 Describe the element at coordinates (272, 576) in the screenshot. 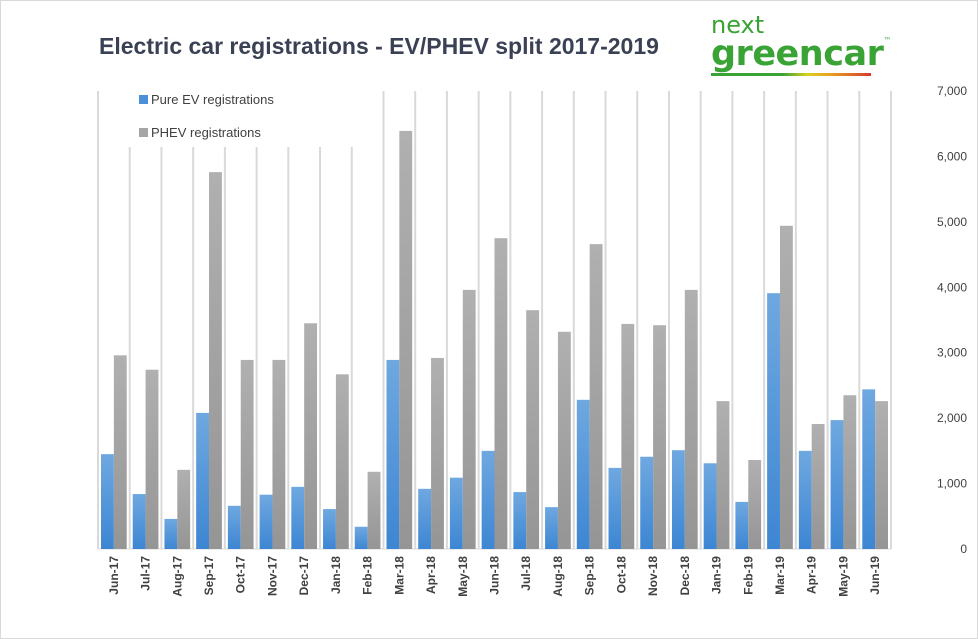

I see `x-tick-label: Nov-17` at that location.